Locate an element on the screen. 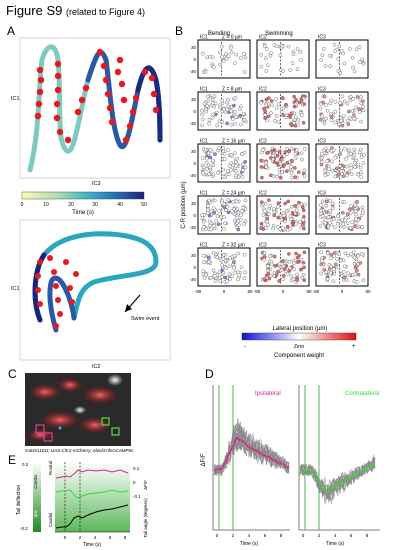 Image resolution: width=412 pixels, height=550 pixels. z-depth-label: Z = 0 µm is located at coordinates (232, 38).